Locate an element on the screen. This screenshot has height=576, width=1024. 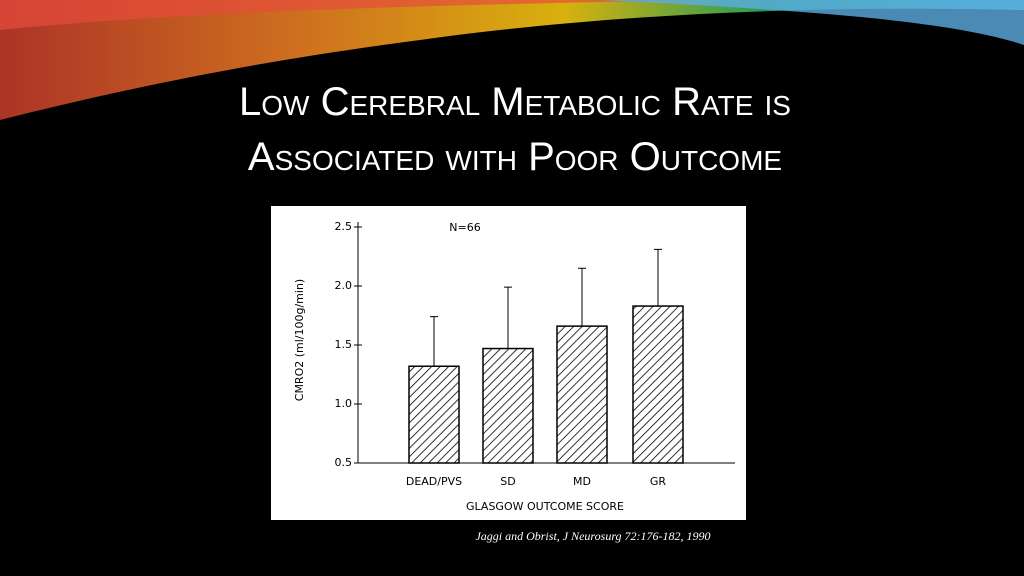
x-tick-label: SD is located at coordinates (507, 481).